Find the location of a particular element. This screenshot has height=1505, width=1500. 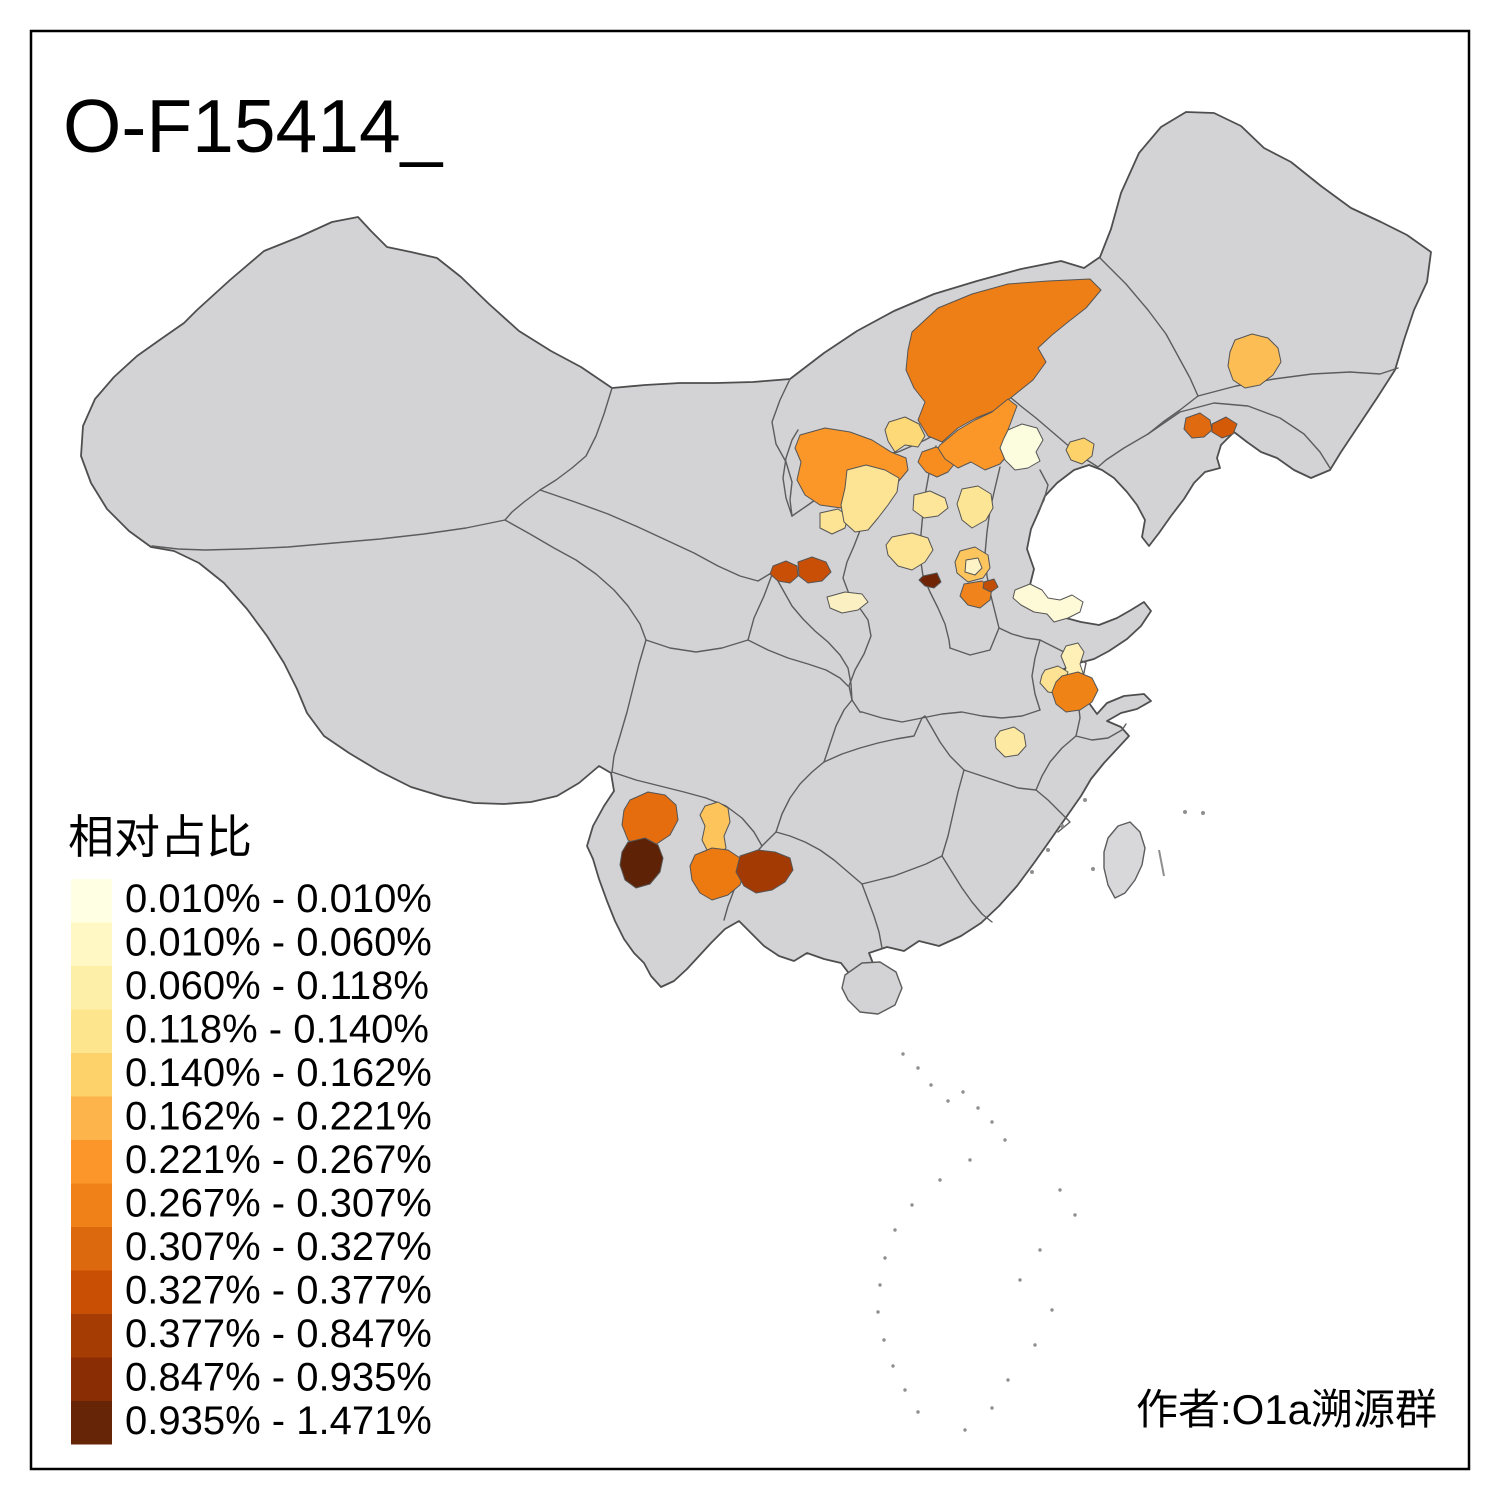

map-region-liaoning-east-lobe is located at coordinates (1224, 427).